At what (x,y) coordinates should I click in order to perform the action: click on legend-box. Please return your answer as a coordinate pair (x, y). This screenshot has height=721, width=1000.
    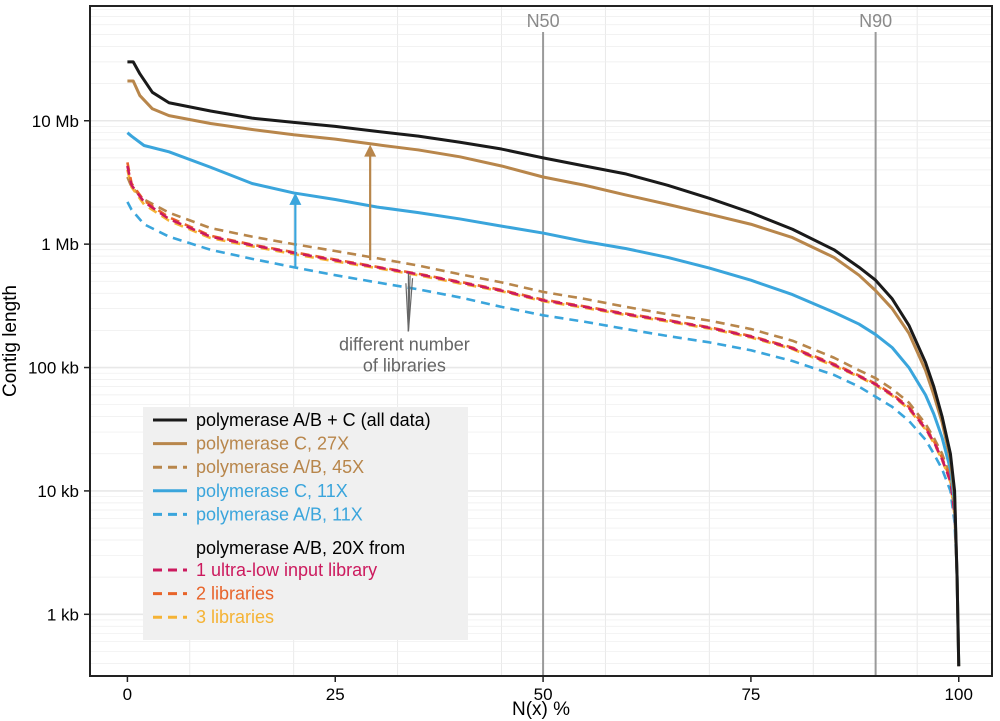
    Looking at the image, I should click on (305, 523).